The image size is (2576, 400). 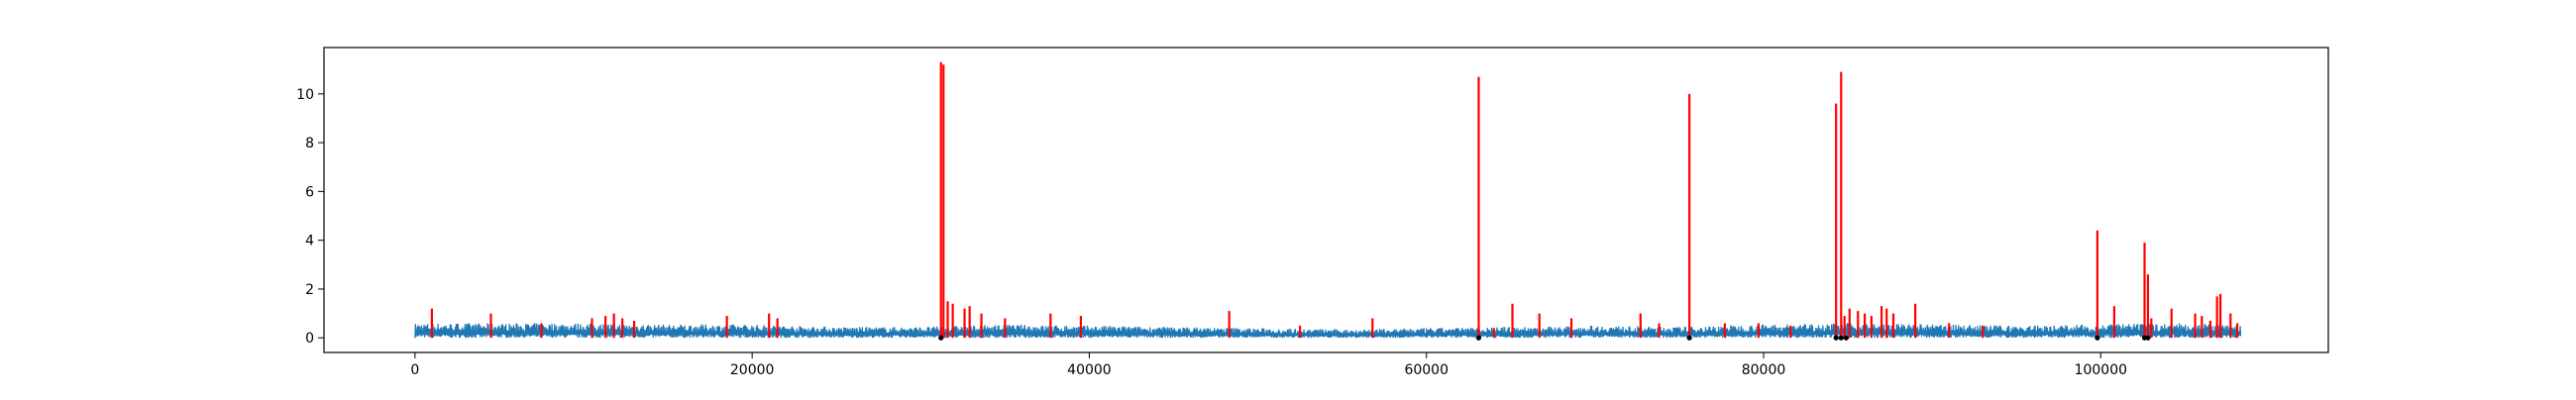 I want to click on y-tick-label: 2, so click(x=309, y=290).